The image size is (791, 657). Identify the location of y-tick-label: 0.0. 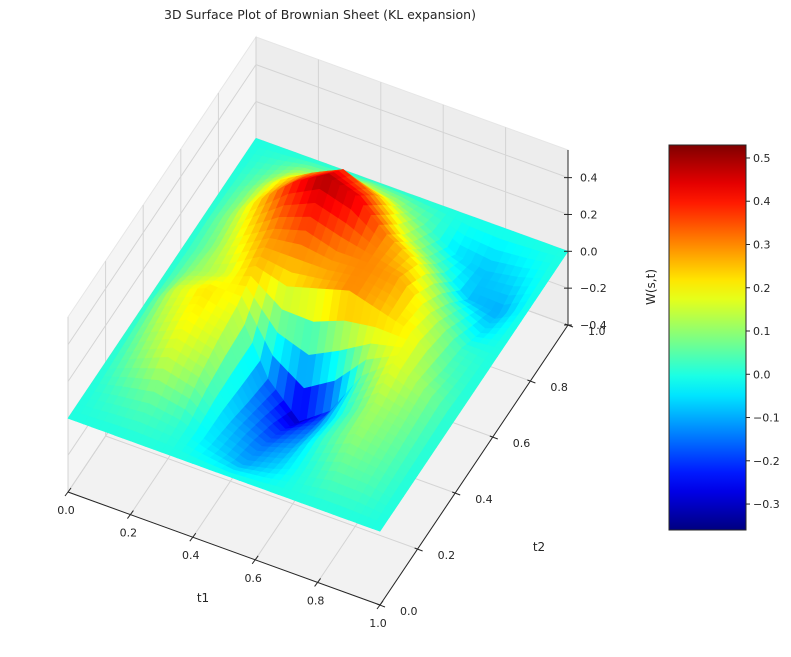
(409, 611).